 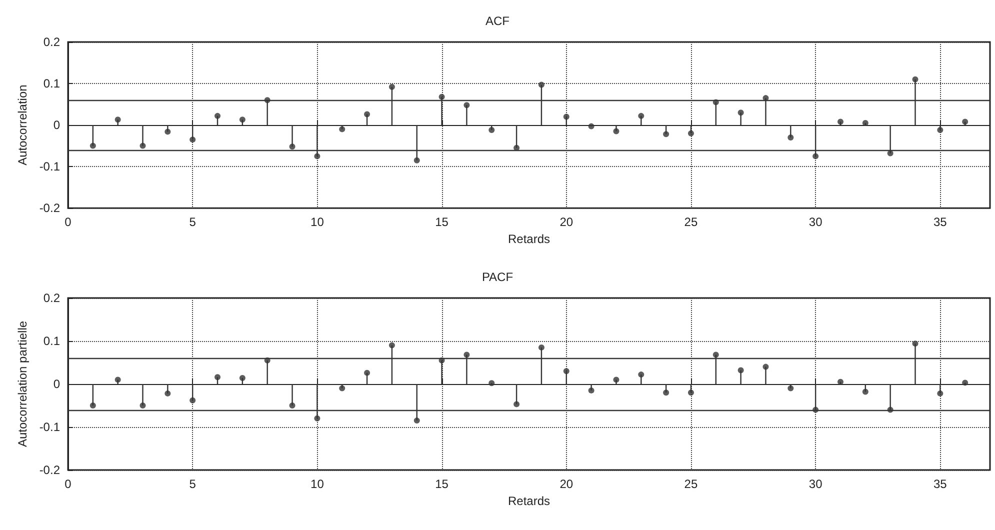 What do you see at coordinates (498, 277) in the screenshot?
I see `chart-title: PACF` at bounding box center [498, 277].